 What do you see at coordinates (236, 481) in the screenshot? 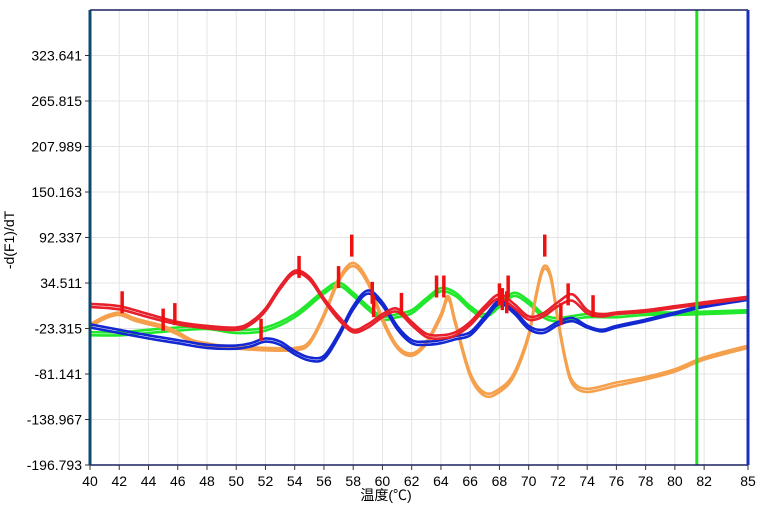
I see `x-tick-label-5: 50` at bounding box center [236, 481].